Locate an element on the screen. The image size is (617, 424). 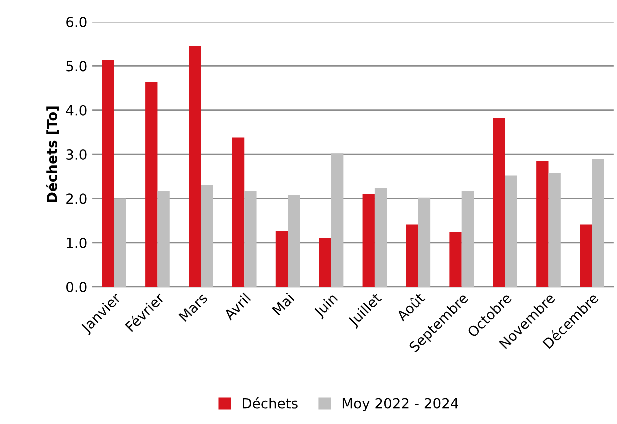
y-tick-label: 5.0 is located at coordinates (76, 66).